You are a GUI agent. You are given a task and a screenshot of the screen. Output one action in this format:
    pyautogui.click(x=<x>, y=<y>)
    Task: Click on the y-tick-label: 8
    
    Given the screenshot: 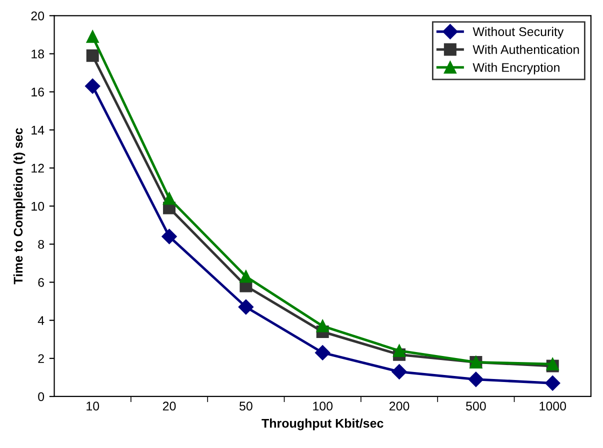 What is the action you would take?
    pyautogui.click(x=41, y=244)
    